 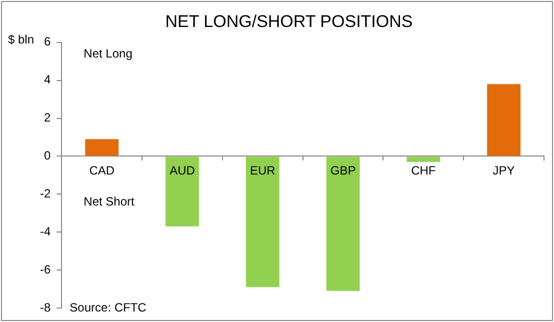 What do you see at coordinates (289, 21) in the screenshot?
I see `chart-title: NET LONG/SHORT POSITIONS` at bounding box center [289, 21].